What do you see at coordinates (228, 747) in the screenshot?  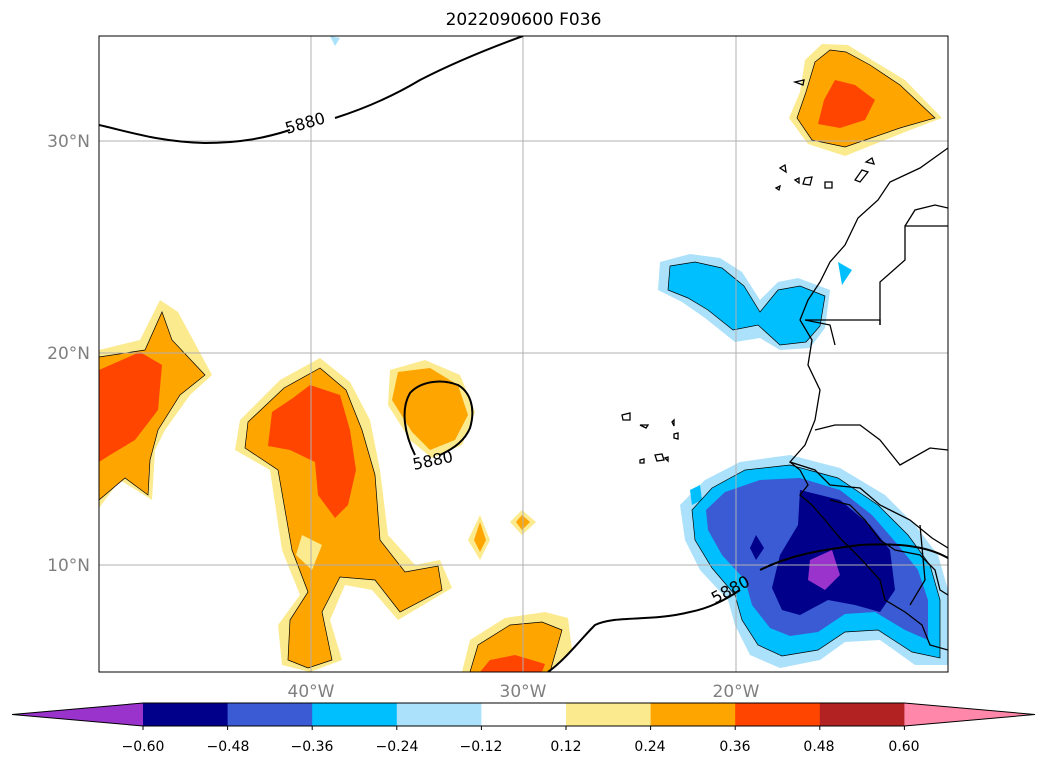 I see `colorbar-tick-label: −0.48` at bounding box center [228, 747].